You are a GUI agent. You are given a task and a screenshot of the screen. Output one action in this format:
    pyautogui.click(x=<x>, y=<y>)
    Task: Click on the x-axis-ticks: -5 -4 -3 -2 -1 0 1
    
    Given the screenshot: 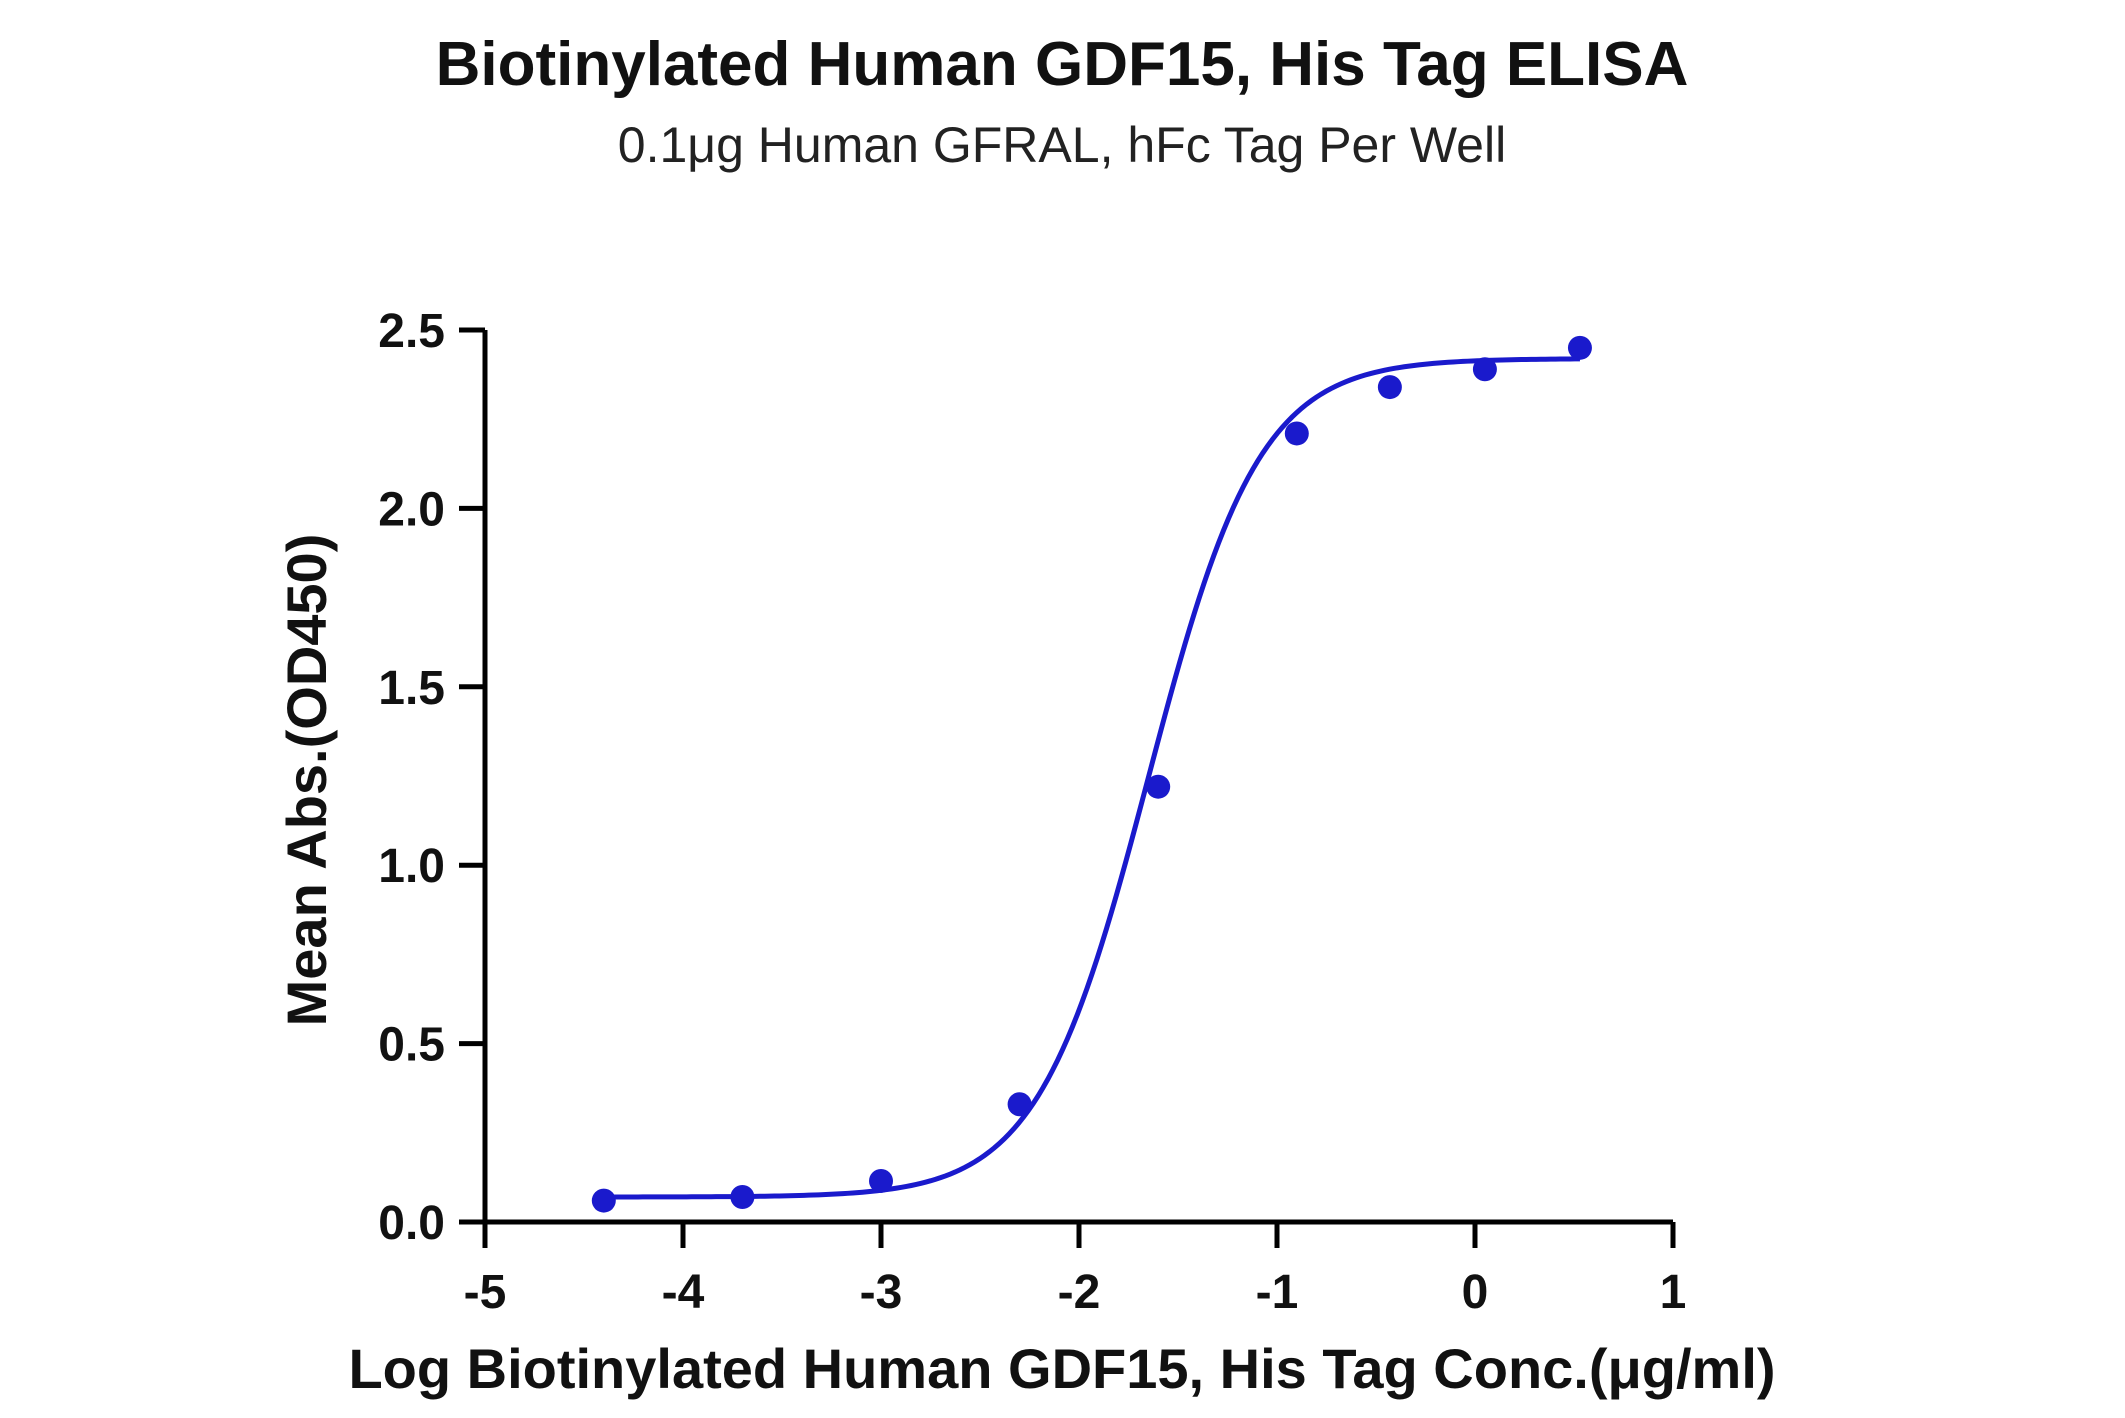 What is the action you would take?
    pyautogui.click(x=1075, y=1270)
    